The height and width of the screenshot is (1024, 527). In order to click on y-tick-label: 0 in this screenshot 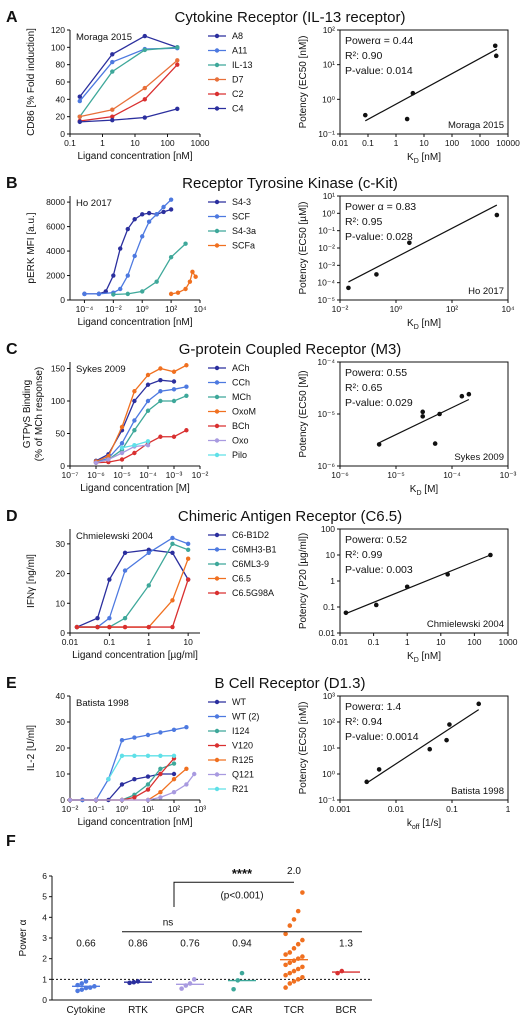, I will do `click(62, 134)`.